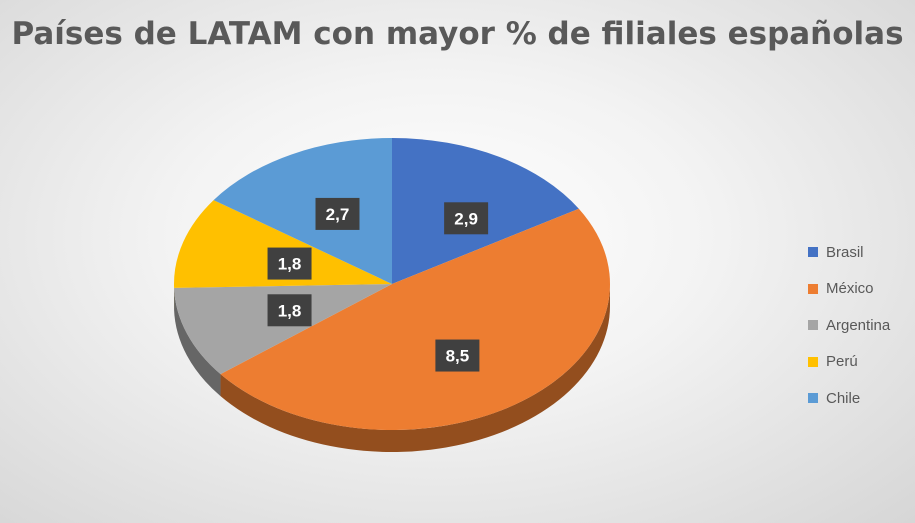 This screenshot has height=523, width=915. I want to click on pie-side-argentina, so click(197, 342).